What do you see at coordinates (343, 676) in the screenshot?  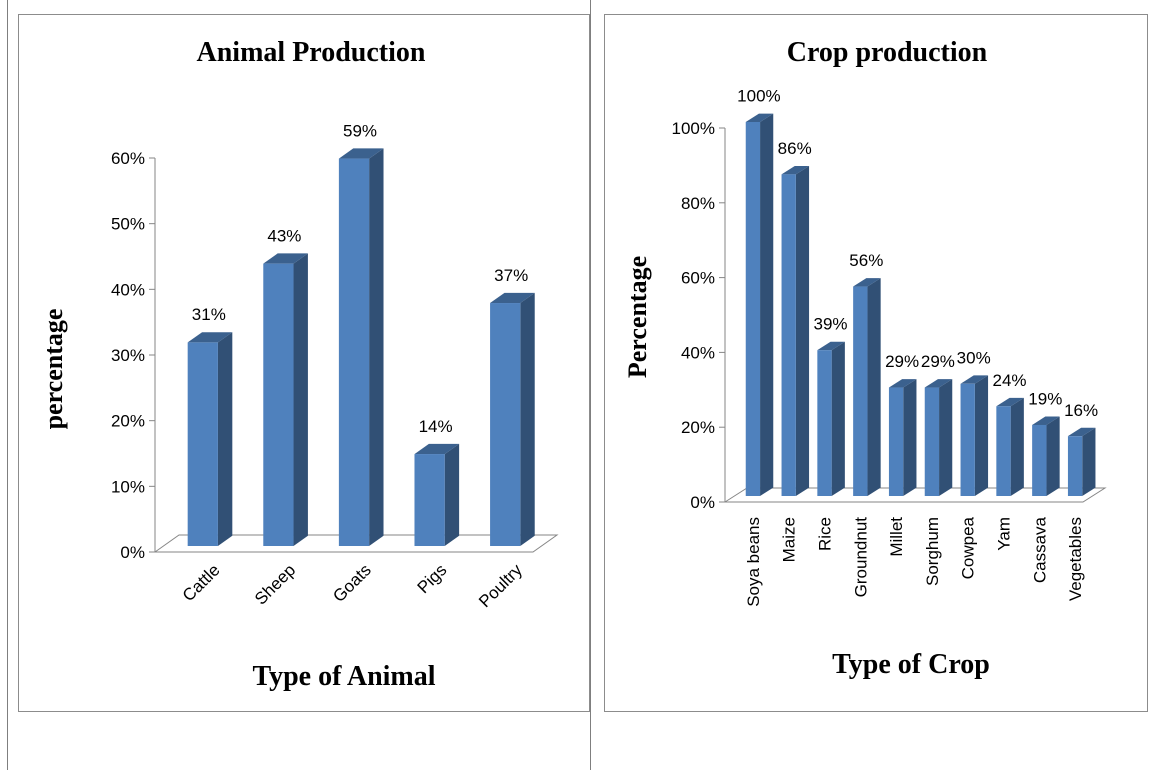 I see `x-axis-title: Type of Animal` at bounding box center [343, 676].